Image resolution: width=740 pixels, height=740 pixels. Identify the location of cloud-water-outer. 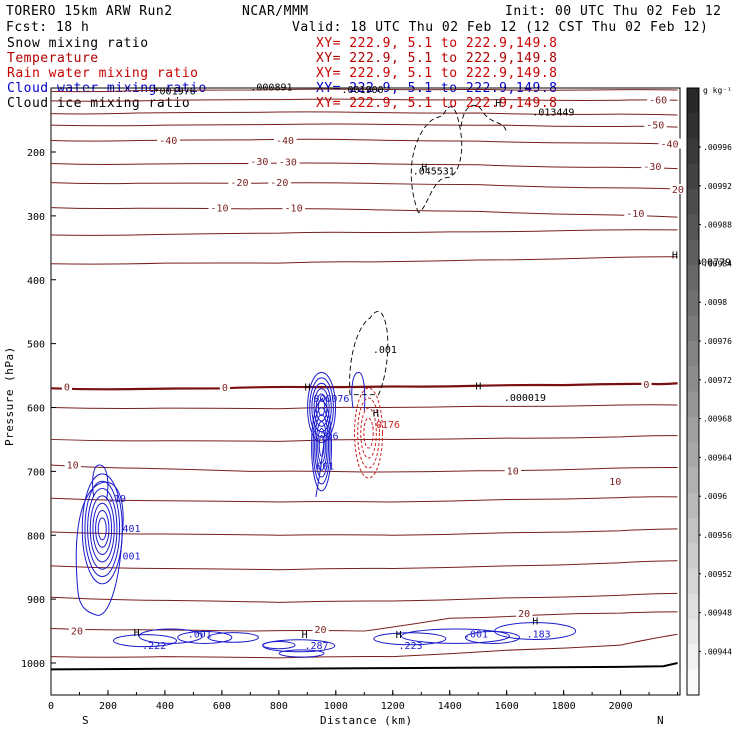
(358, 391).